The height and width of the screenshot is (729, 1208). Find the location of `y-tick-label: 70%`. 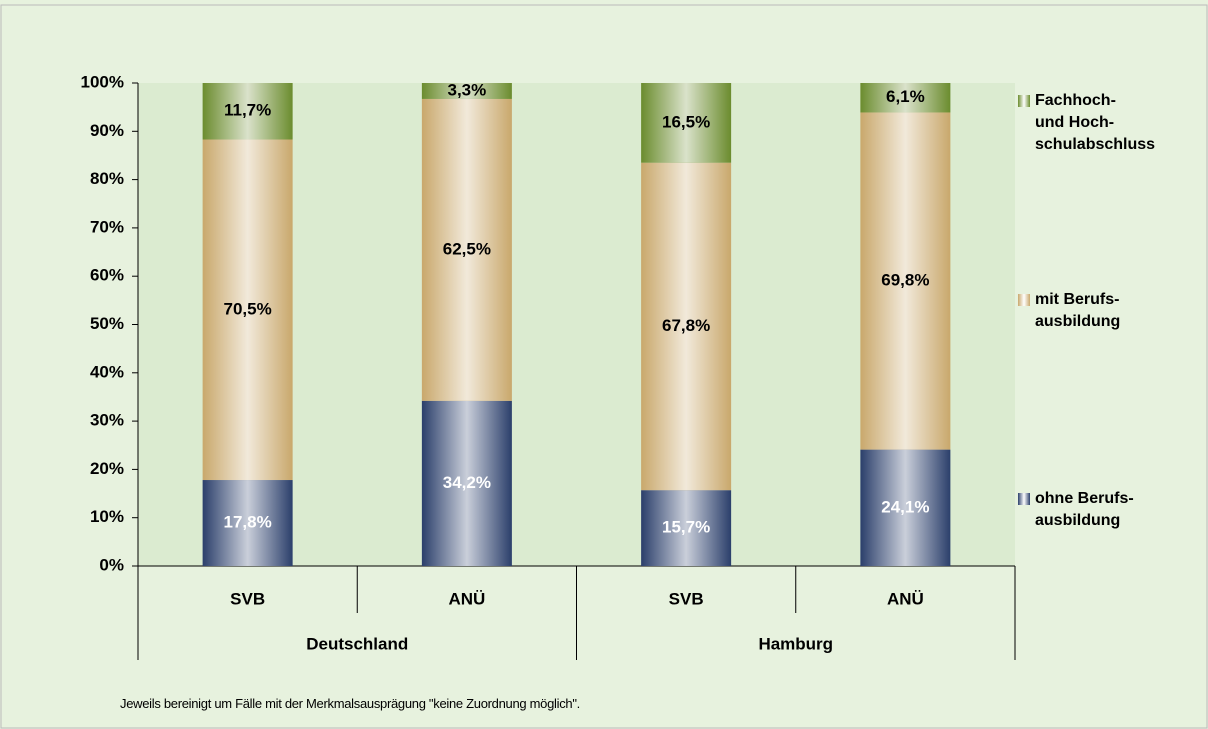

y-tick-label: 70% is located at coordinates (107, 226).